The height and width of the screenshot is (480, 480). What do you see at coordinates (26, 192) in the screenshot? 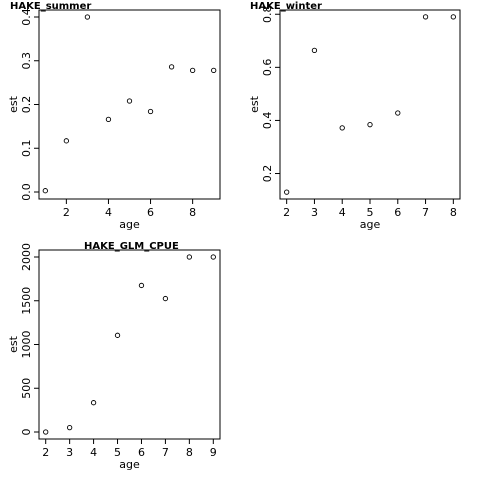
I see `y-tick-label: 0.0` at bounding box center [26, 192].